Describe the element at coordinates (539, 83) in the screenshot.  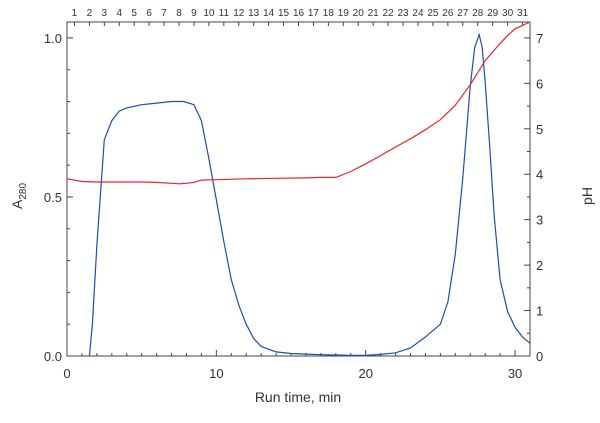
I see `y2-tick-label: 6` at that location.